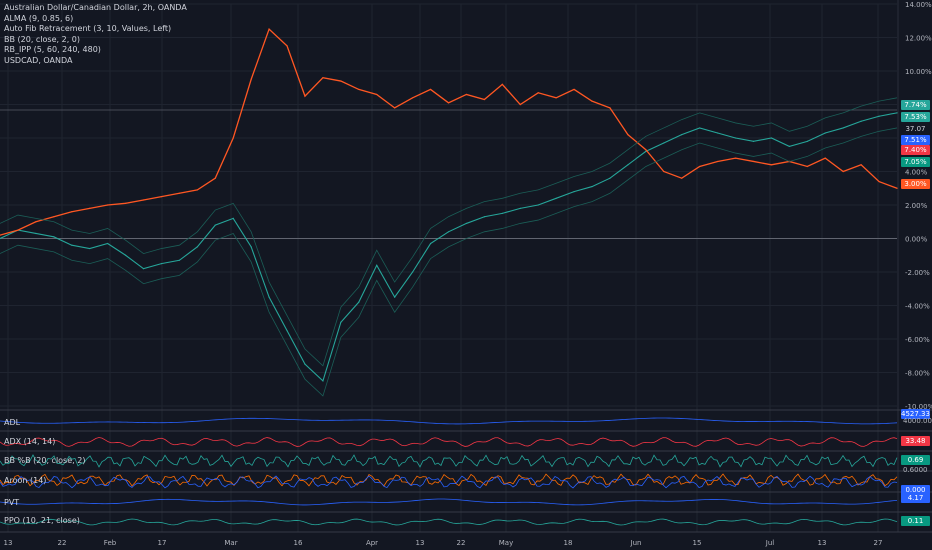 The height and width of the screenshot is (550, 932). Describe the element at coordinates (372, 543) in the screenshot. I see `x-tick-label: Apr` at that location.